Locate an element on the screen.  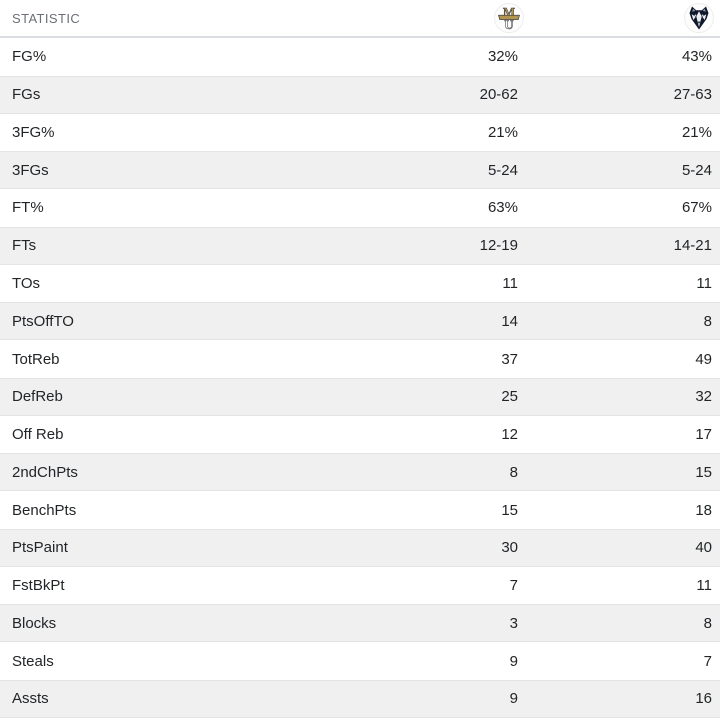
stat-value-team1: 3 is located at coordinates (513, 623).